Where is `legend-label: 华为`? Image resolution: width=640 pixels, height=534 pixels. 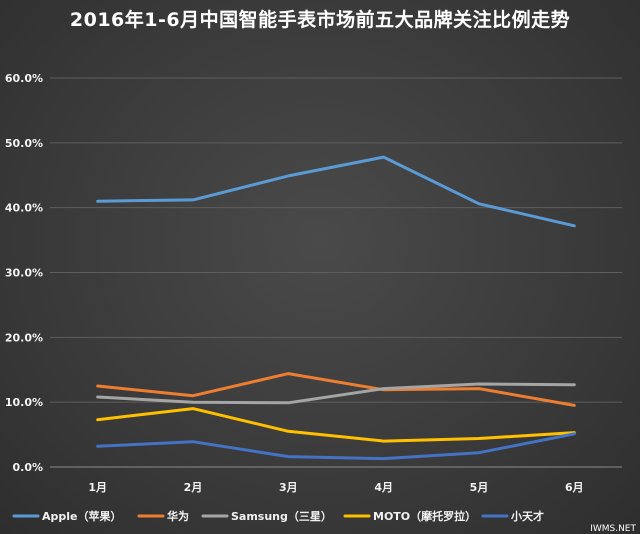
legend-label: 华为 is located at coordinates (178, 516).